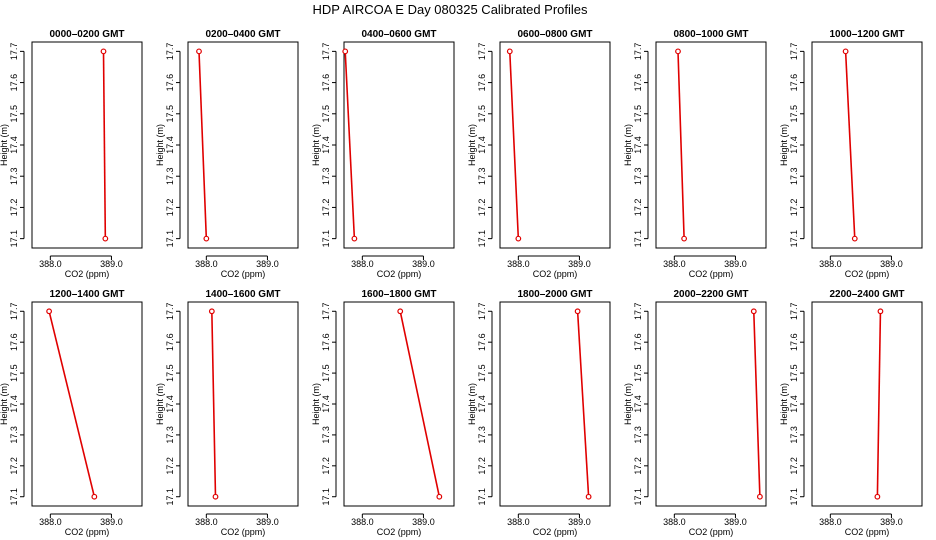 The image size is (936, 540). I want to click on panel-title: 2200–2400 GMT, so click(866, 294).